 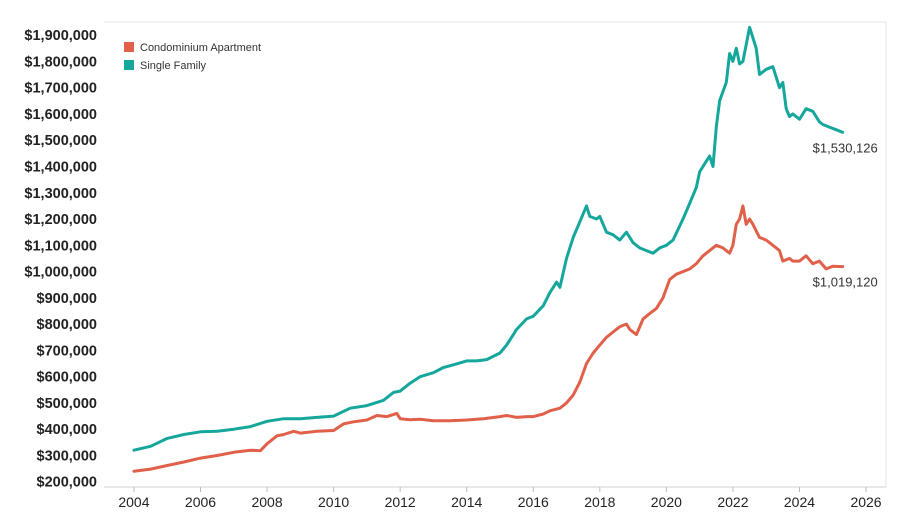 What do you see at coordinates (60, 273) in the screenshot?
I see `y-tick-label: $1,000,000` at bounding box center [60, 273].